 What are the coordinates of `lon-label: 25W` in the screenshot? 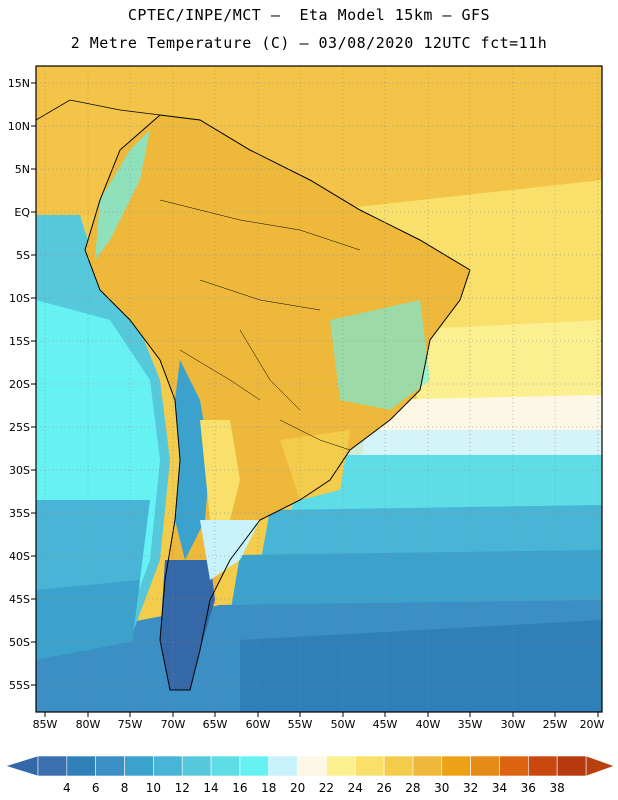 It's located at (555, 724).